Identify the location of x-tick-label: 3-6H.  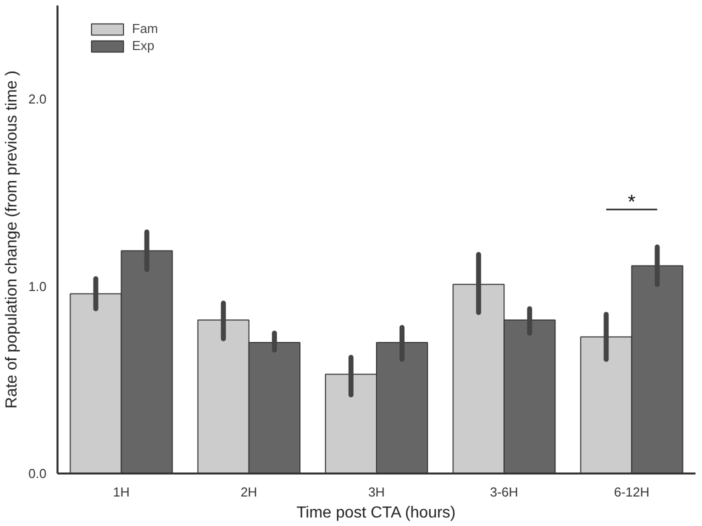
(504, 492).